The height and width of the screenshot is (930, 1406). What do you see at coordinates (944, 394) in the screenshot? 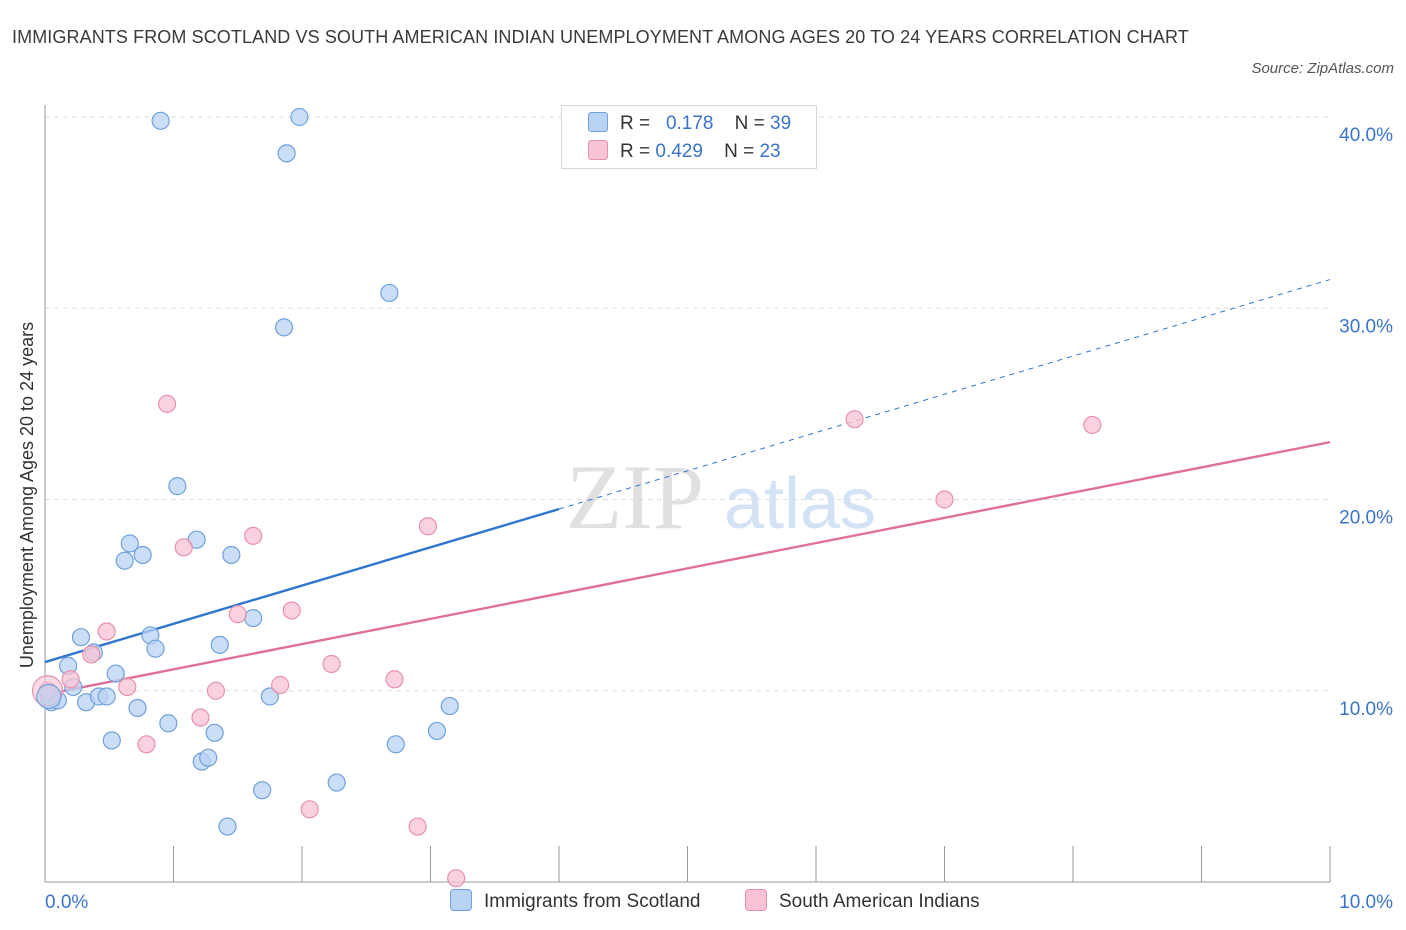
I see `trendline-scotland-extension` at bounding box center [944, 394].